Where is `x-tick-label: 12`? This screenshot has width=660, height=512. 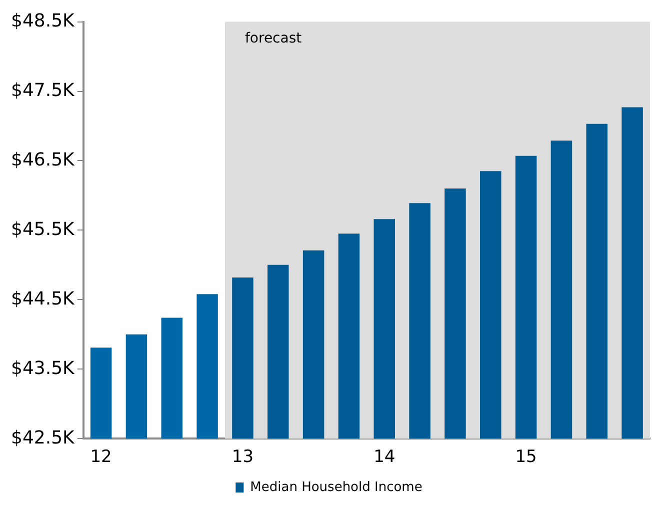 x-tick-label: 12 is located at coordinates (101, 457).